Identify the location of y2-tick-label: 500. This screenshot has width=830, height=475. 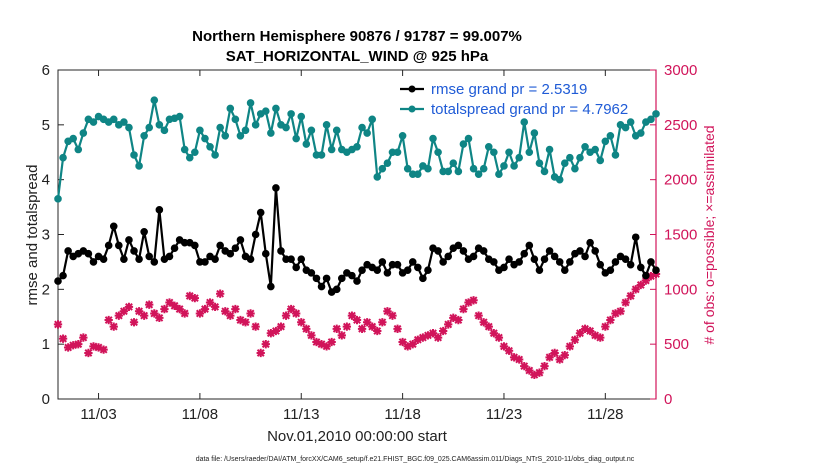
(676, 344).